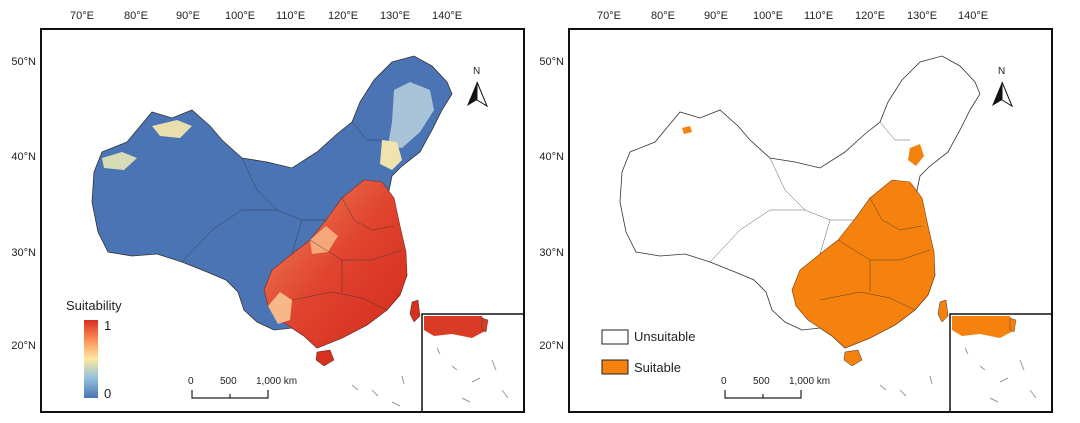 This screenshot has height=423, width=1080. I want to click on legend-min-label: 0, so click(108, 393).